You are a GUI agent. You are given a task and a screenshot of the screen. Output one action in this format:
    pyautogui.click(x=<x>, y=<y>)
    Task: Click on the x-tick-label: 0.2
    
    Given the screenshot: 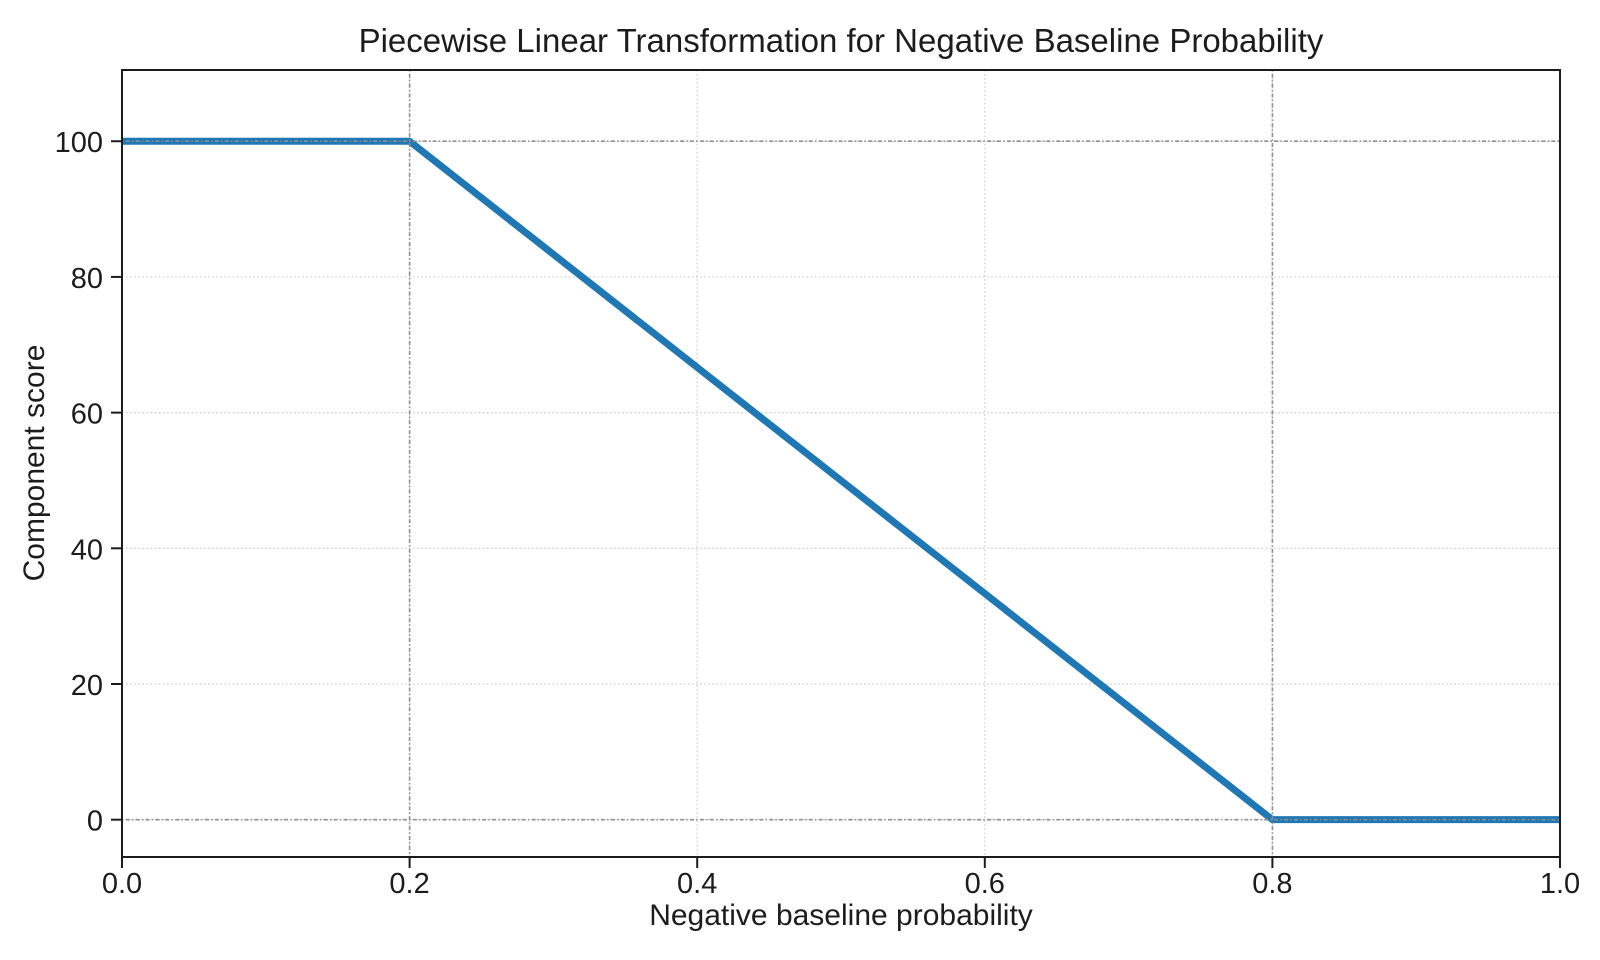 What is the action you would take?
    pyautogui.click(x=409, y=884)
    